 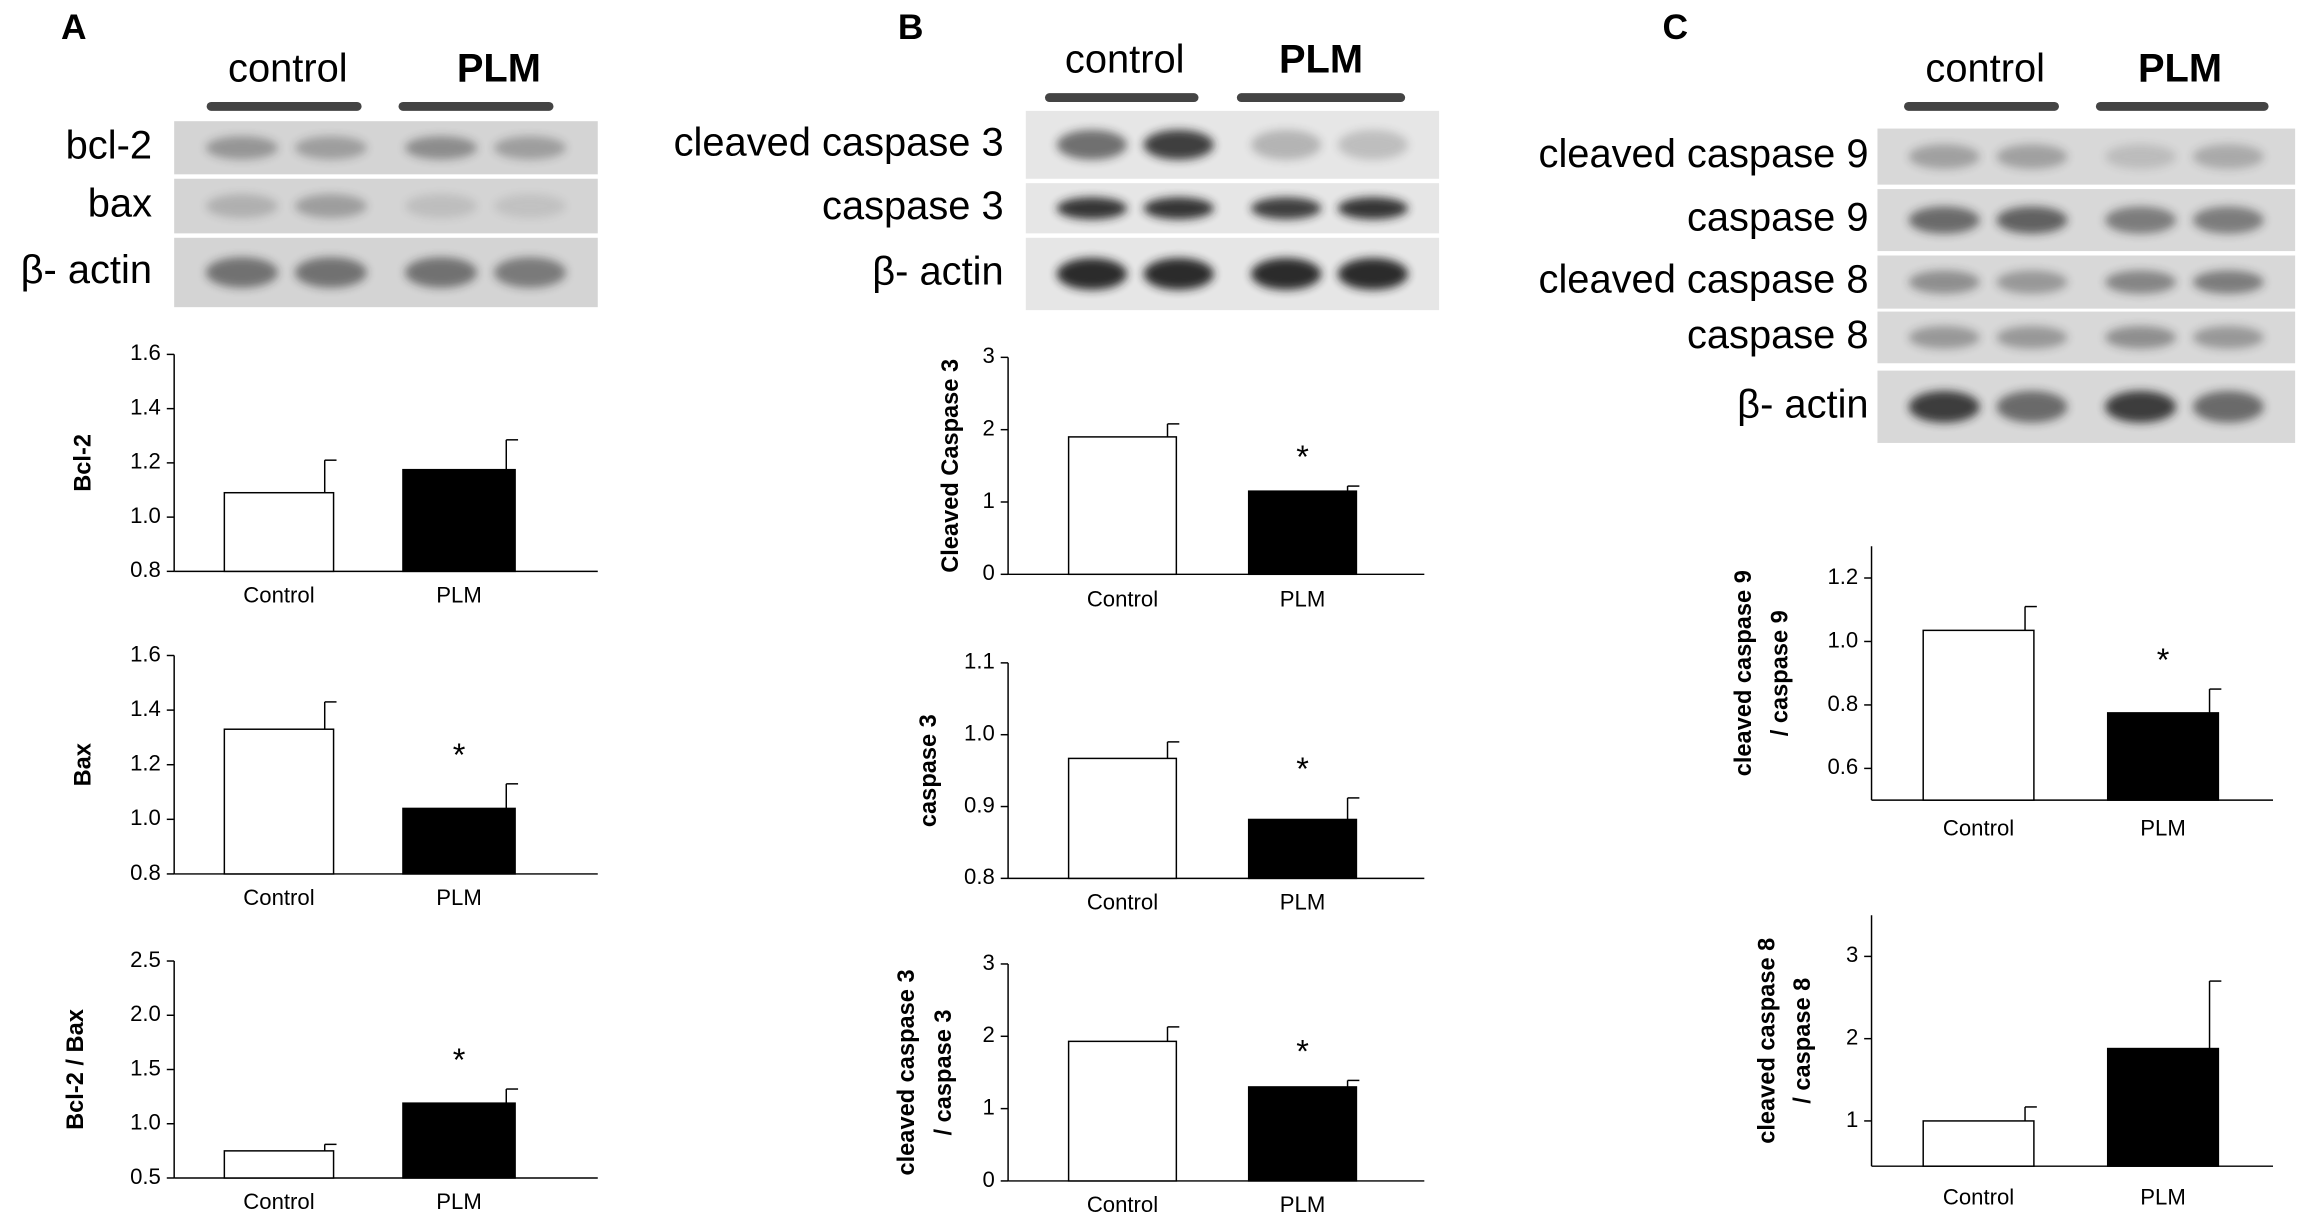 I want to click on y-tick-label: 0.9, so click(x=979, y=804).